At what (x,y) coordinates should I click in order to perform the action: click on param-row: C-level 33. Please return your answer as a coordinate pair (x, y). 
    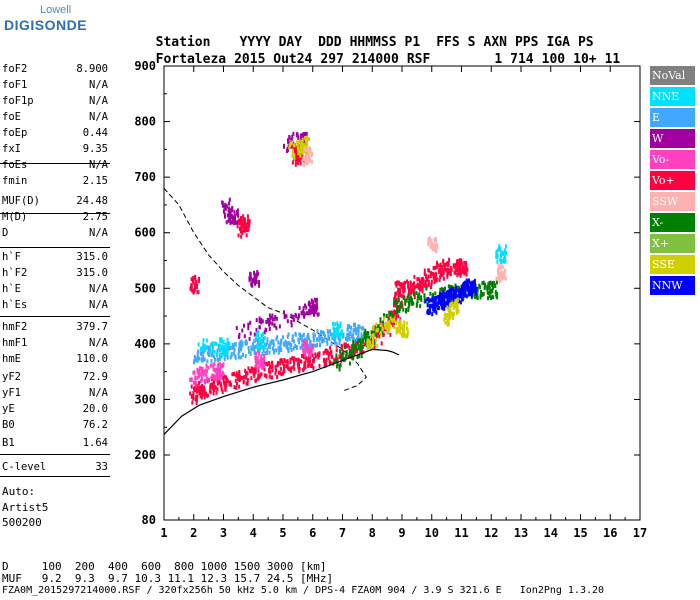
    Looking at the image, I should click on (55, 467).